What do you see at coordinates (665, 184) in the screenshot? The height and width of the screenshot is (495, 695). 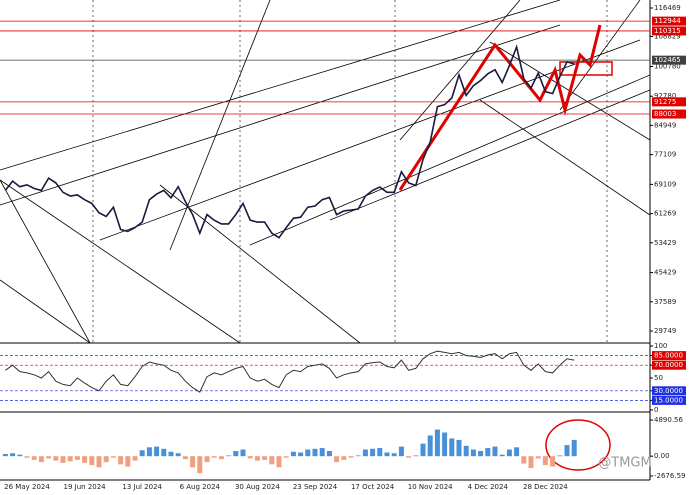 I see `y-tick-label: 69109` at bounding box center [665, 184].